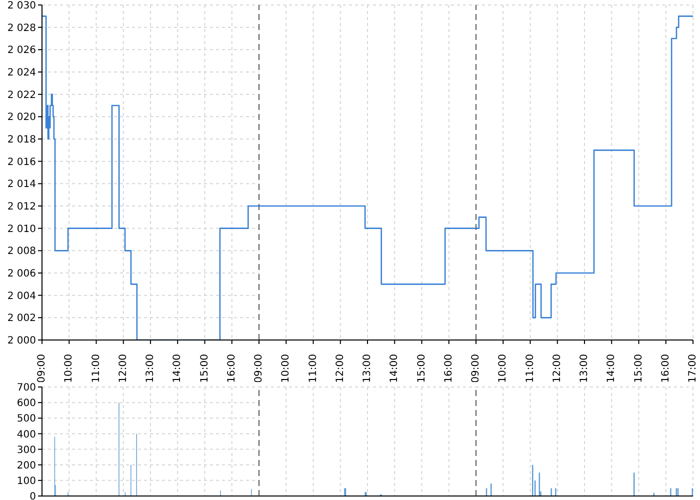 The height and width of the screenshot is (500, 700). Describe the element at coordinates (21, 296) in the screenshot. I see `y-tick-label: 2 004` at that location.